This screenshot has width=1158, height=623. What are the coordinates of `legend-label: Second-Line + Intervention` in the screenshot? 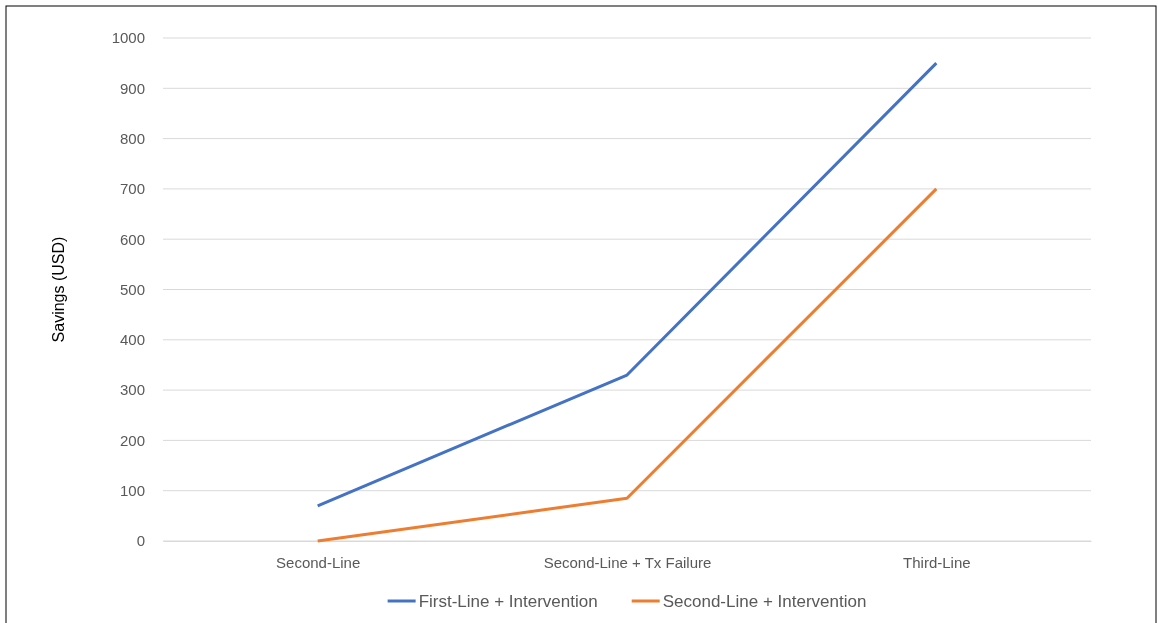 It's located at (764, 601).